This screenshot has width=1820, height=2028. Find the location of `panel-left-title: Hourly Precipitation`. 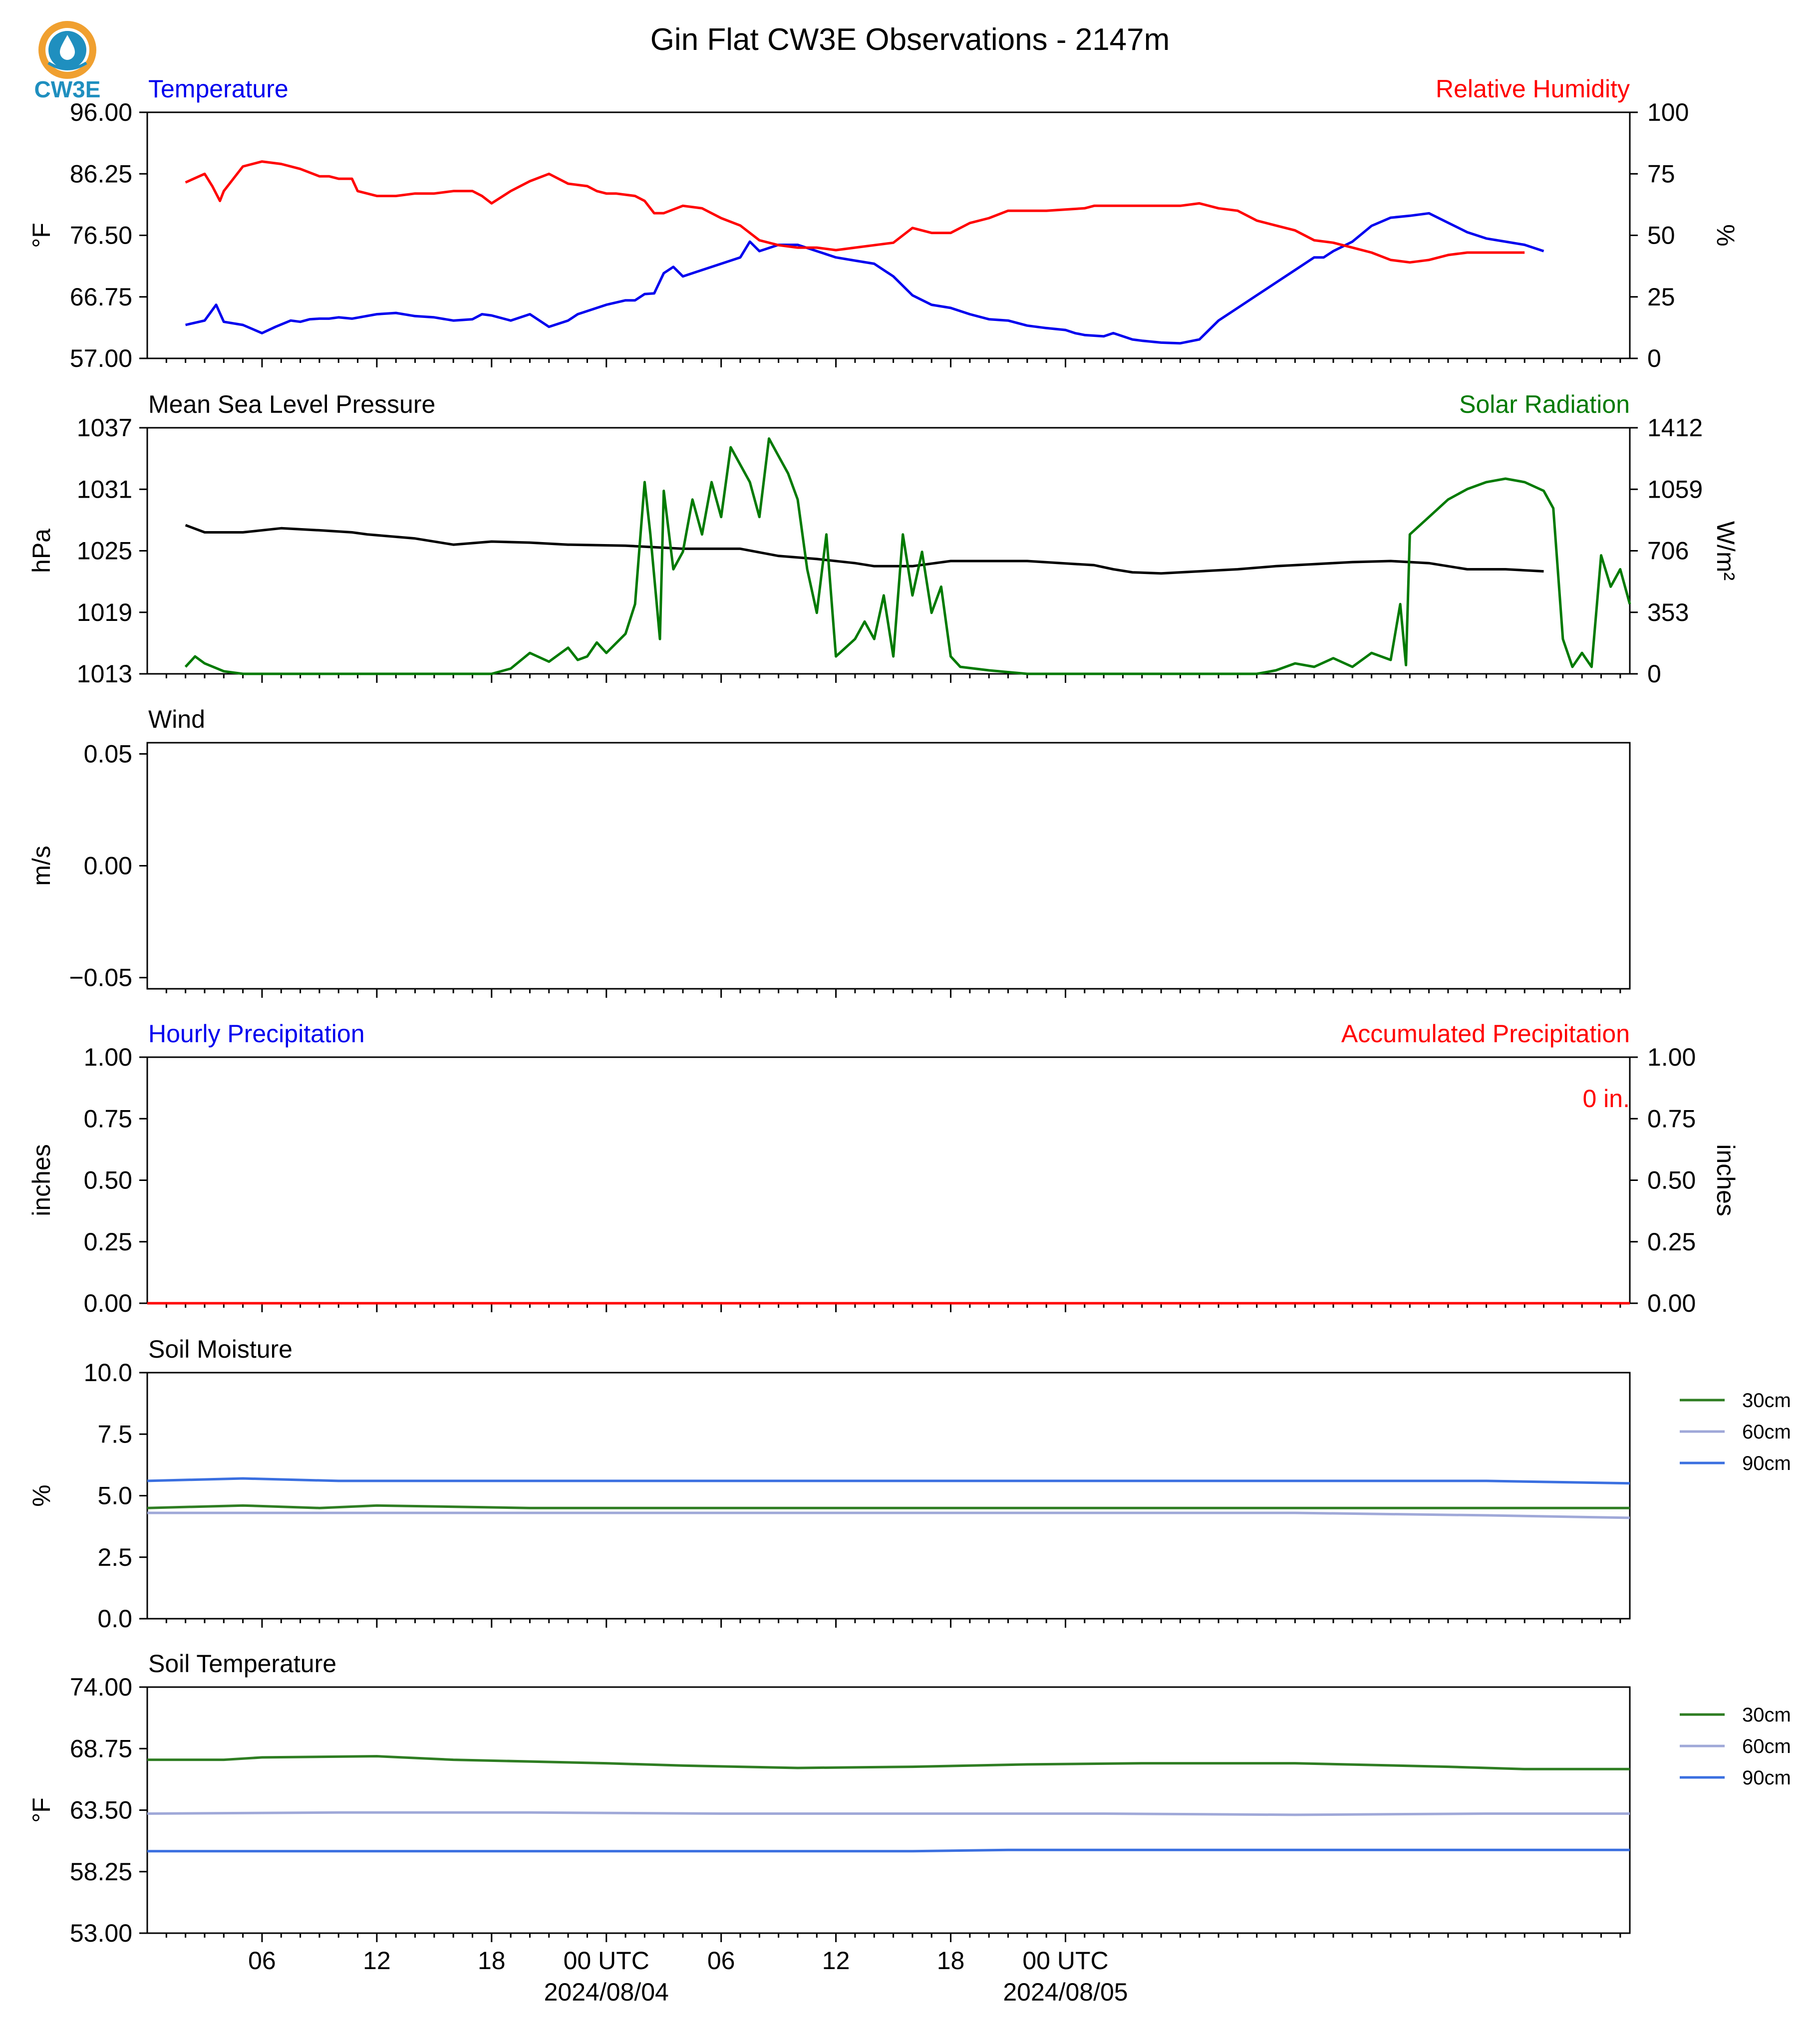

panel-left-title: Hourly Precipitation is located at coordinates (256, 1034).